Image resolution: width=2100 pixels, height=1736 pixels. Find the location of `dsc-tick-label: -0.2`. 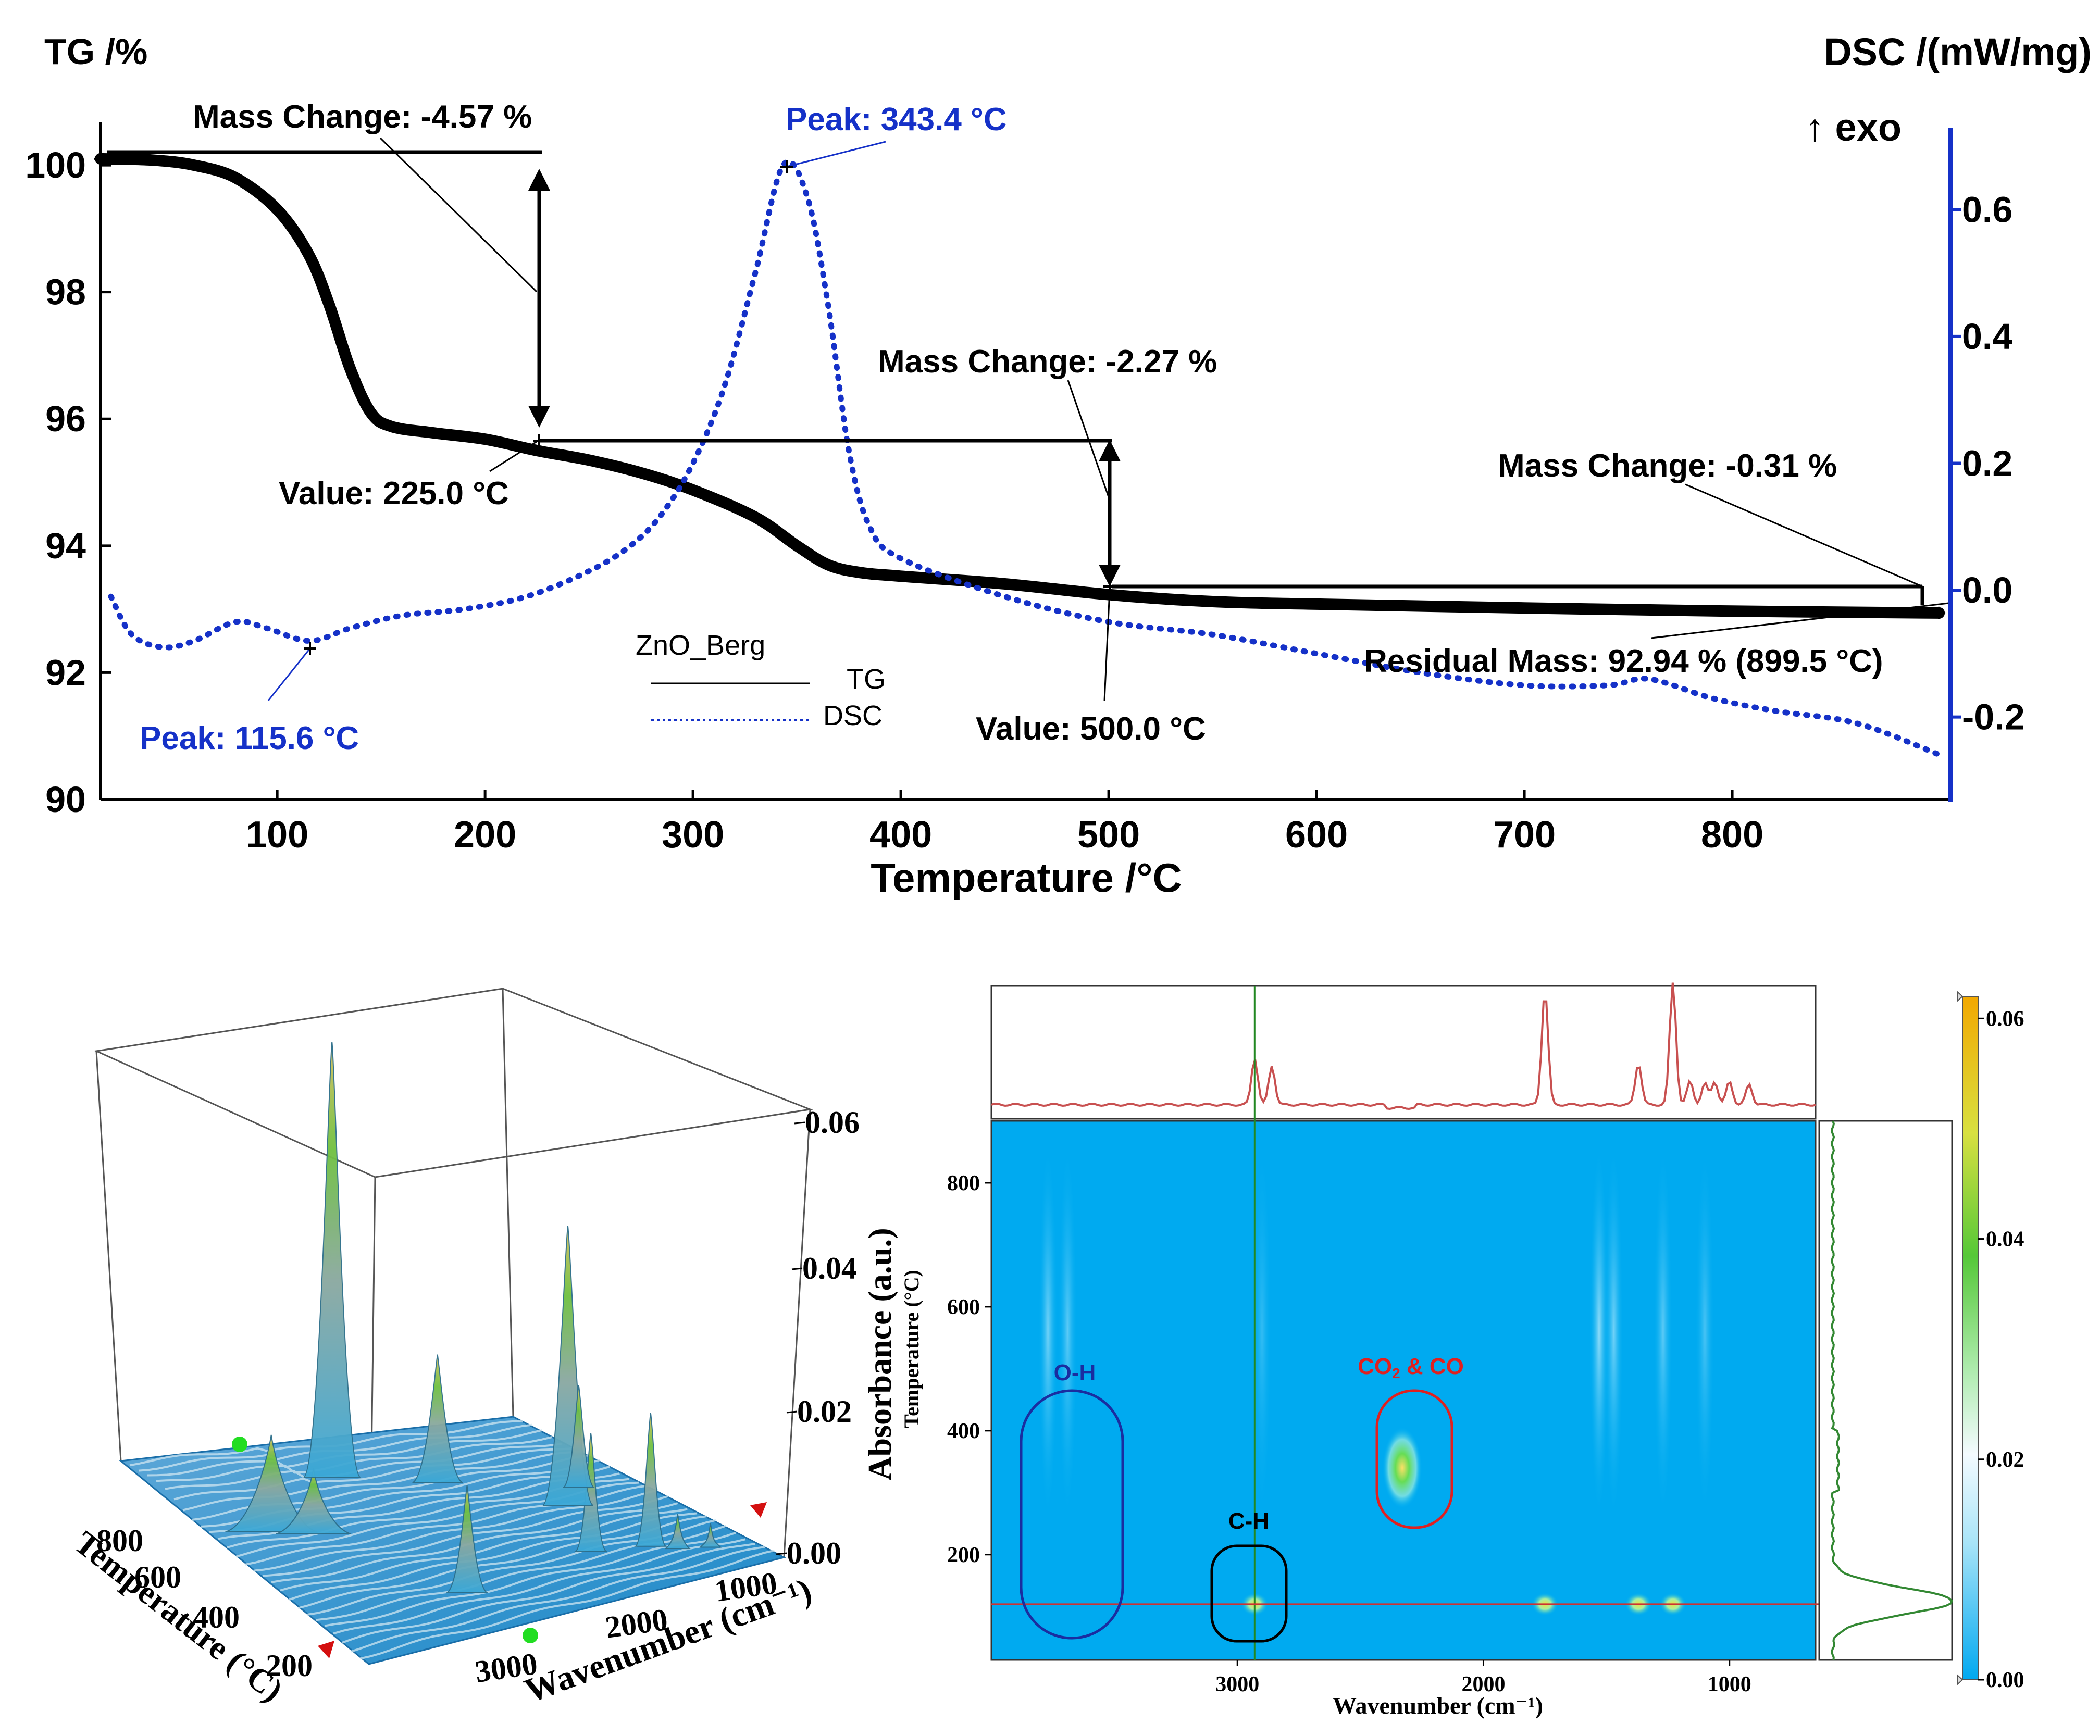

dsc-tick-label: -0.2 is located at coordinates (1993, 718).